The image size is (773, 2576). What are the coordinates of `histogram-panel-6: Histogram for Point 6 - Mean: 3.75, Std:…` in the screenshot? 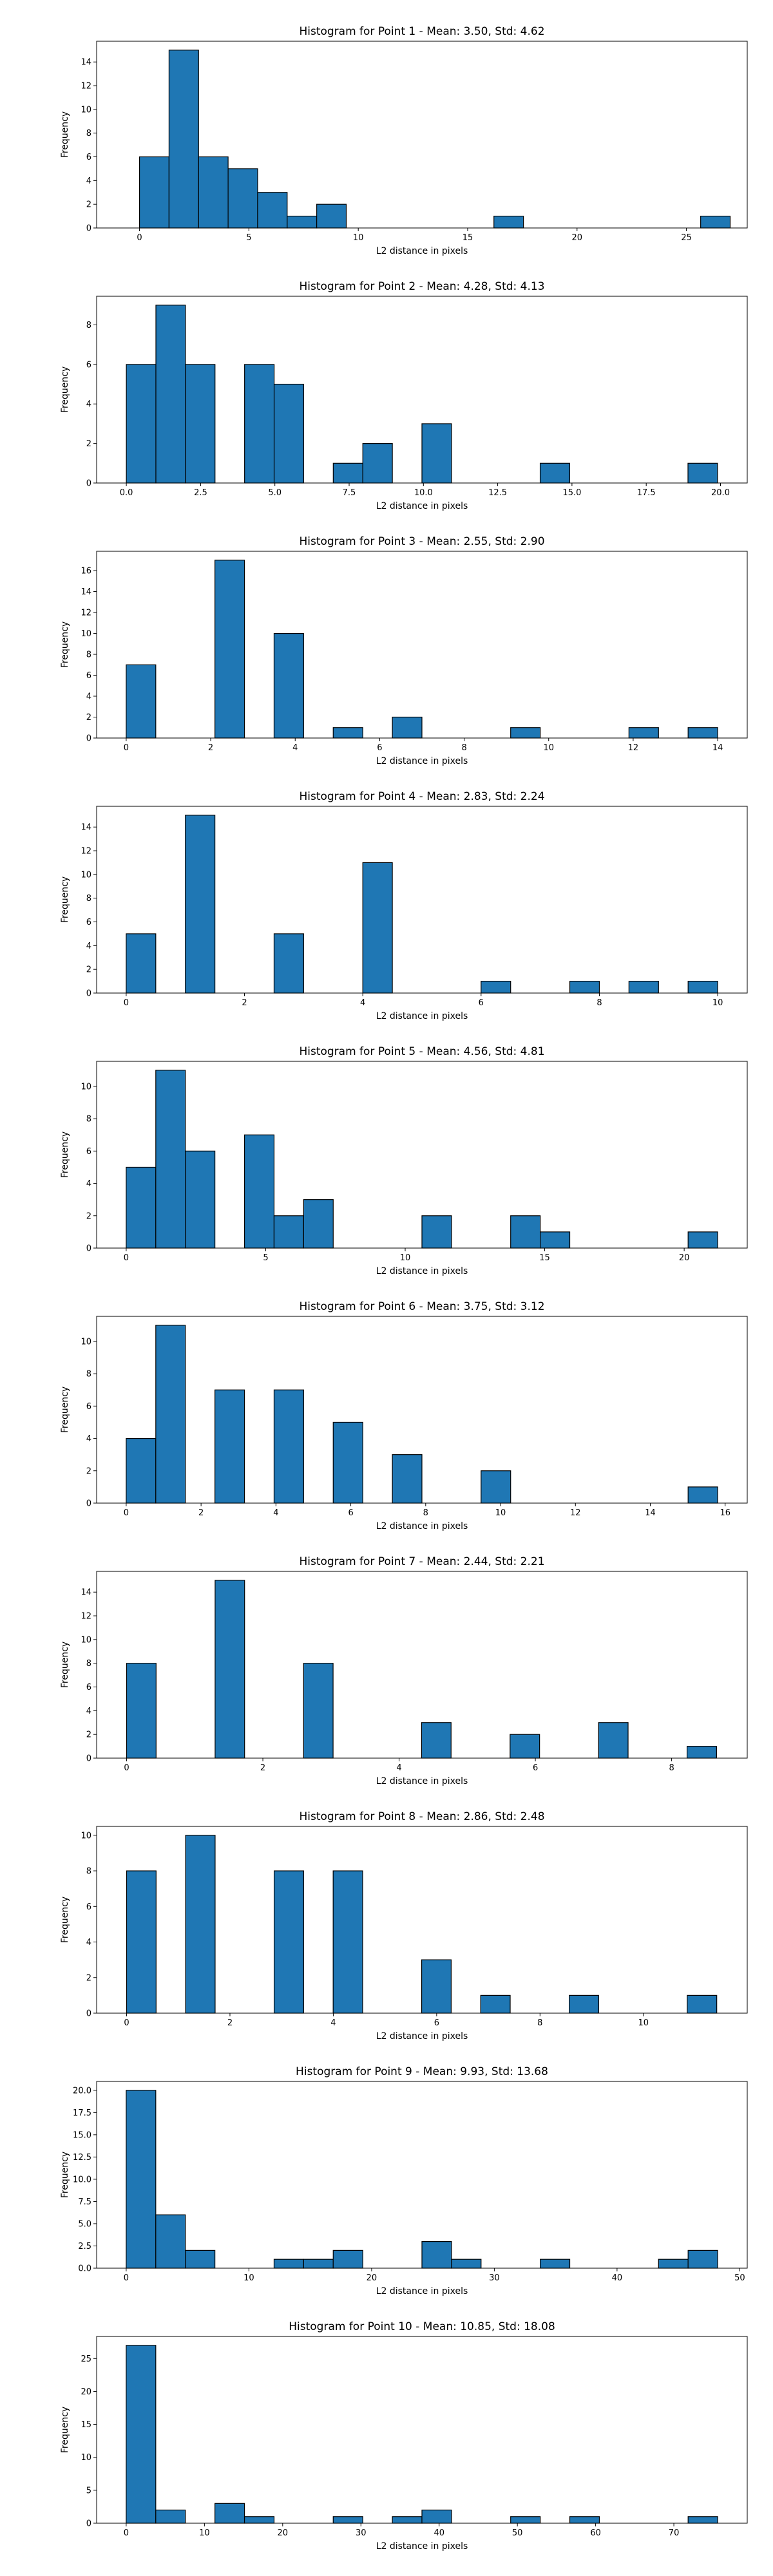 It's located at (404, 1415).